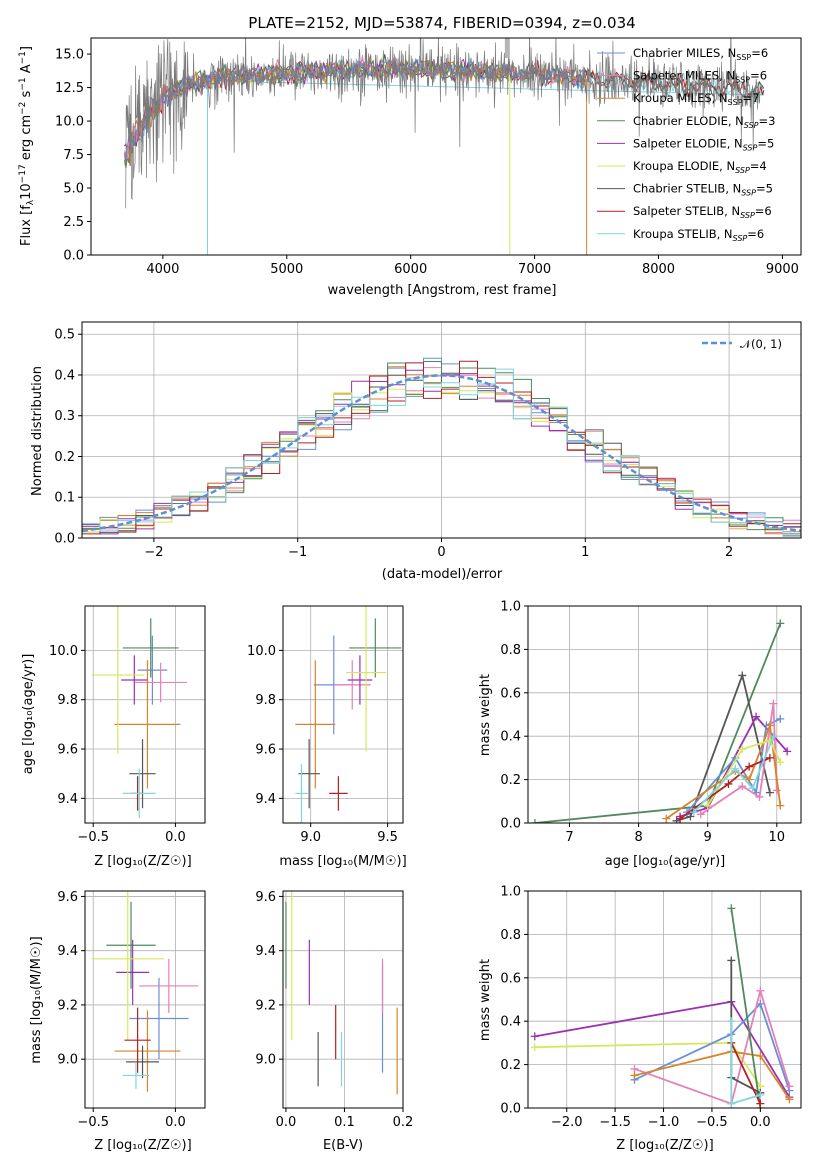  Describe the element at coordinates (375, 648) in the screenshot. I see `errorbar-chabrier-elodie` at that location.